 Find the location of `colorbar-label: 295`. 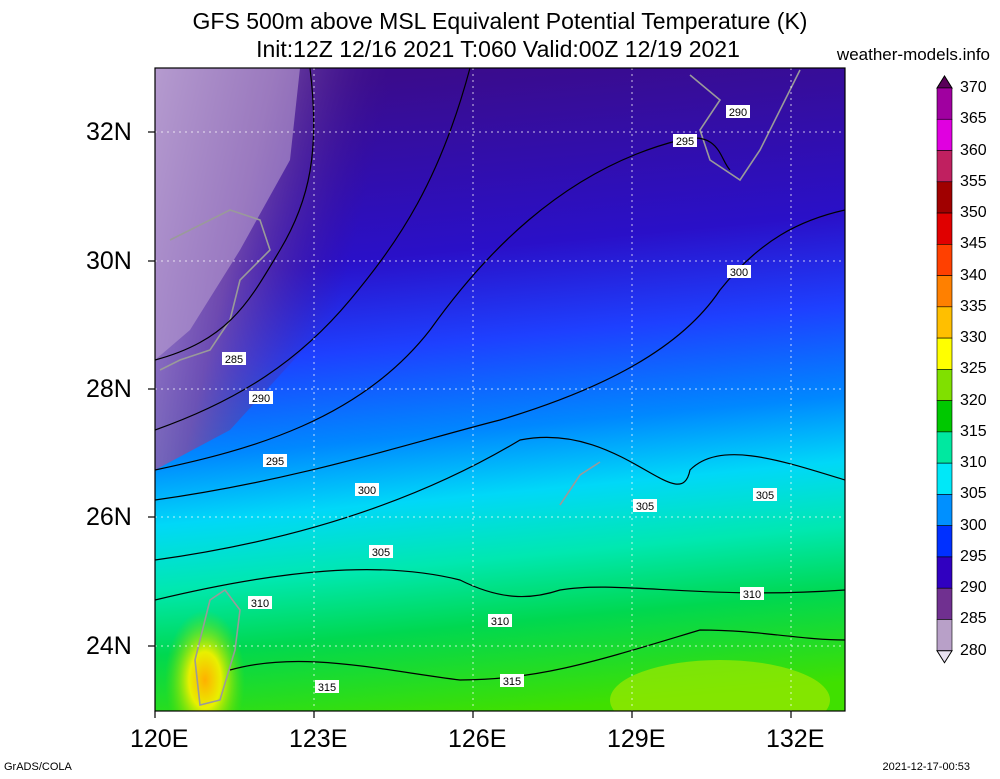

colorbar-label: 295 is located at coordinates (973, 556).